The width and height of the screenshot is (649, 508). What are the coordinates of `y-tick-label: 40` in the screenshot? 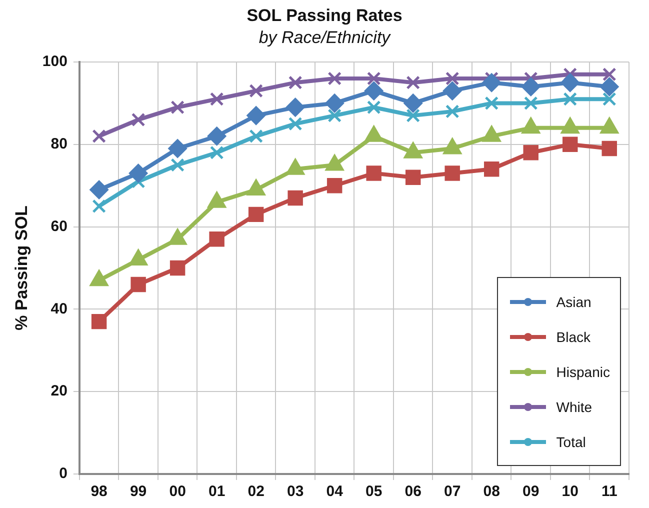 It's located at (59, 309).